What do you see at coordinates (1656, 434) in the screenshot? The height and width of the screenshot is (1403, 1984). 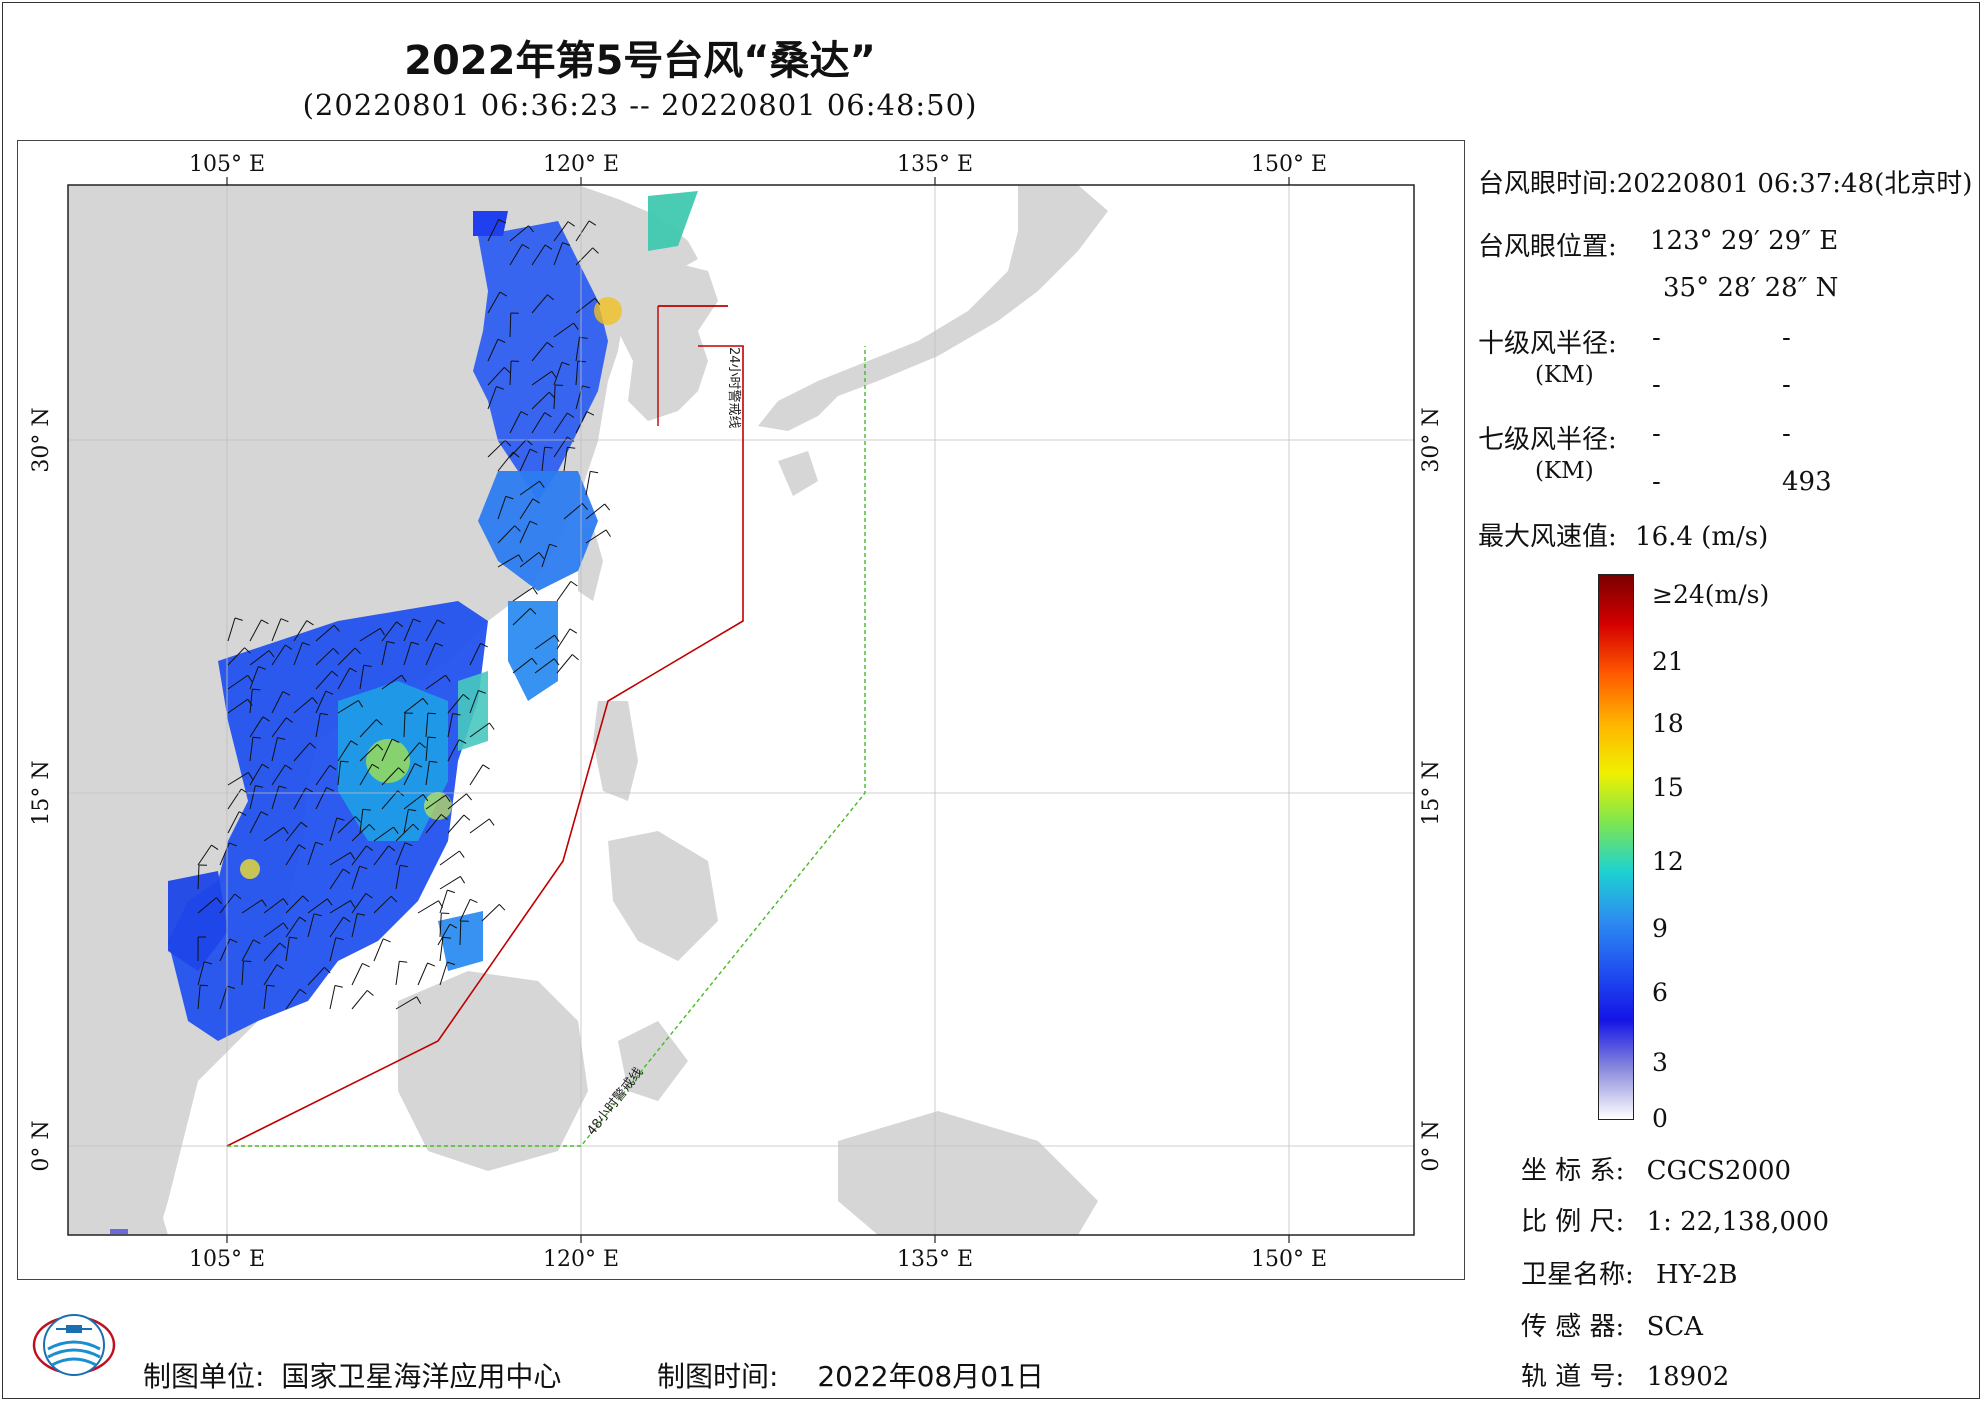 I see `r7-value-1: -` at bounding box center [1656, 434].